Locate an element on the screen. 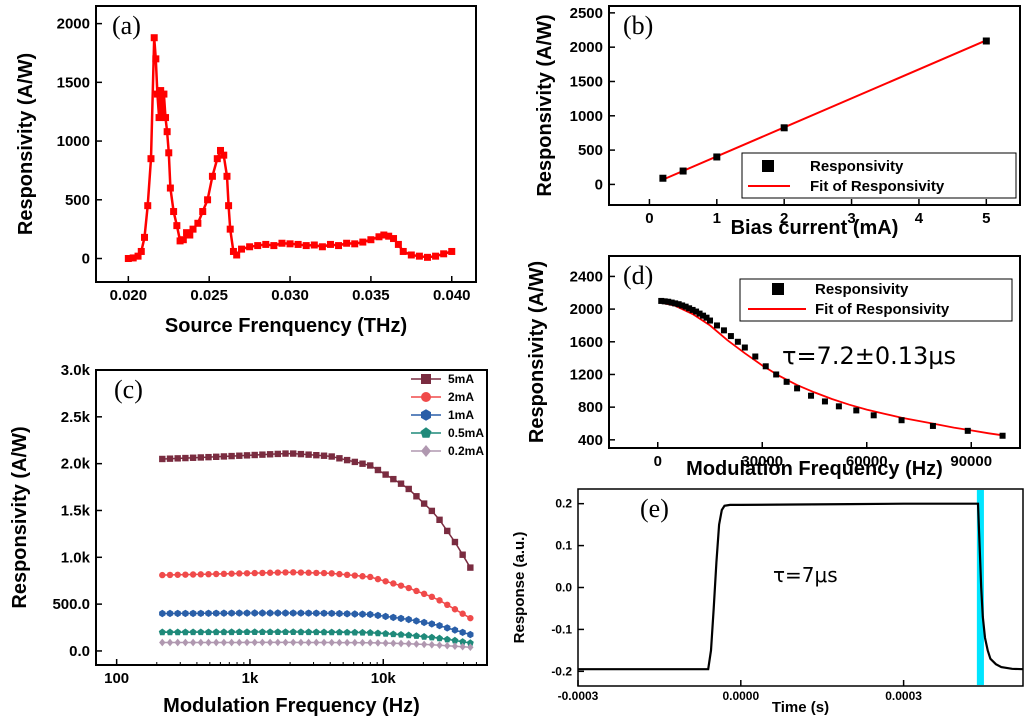 This screenshot has height=727, width=1028. x-tick-label: 1k is located at coordinates (250, 678).